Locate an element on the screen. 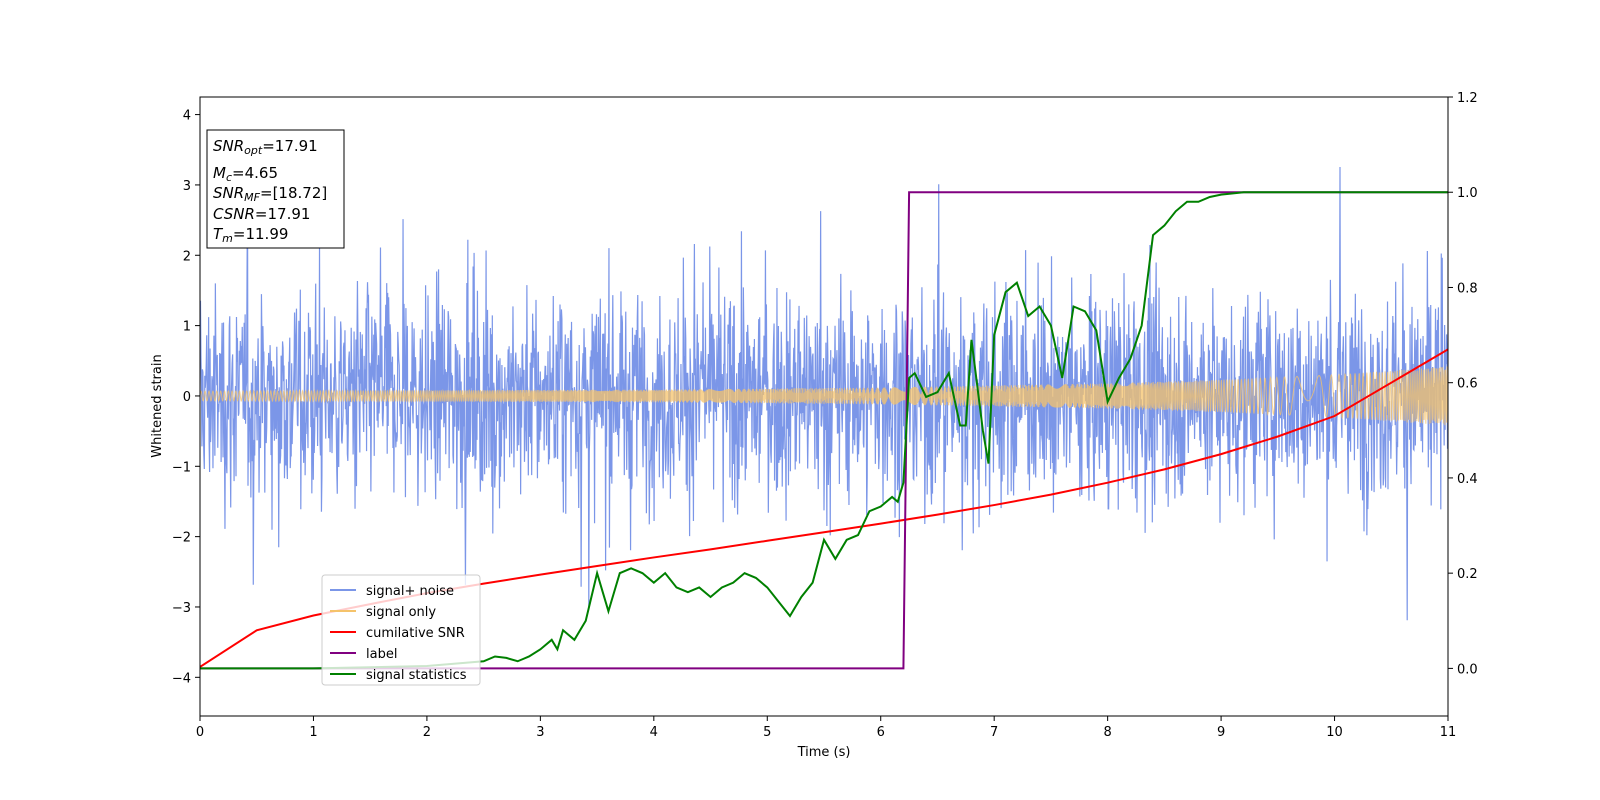 This screenshot has height=800, width=1600. x-axis-label: Time (s) is located at coordinates (824, 752).